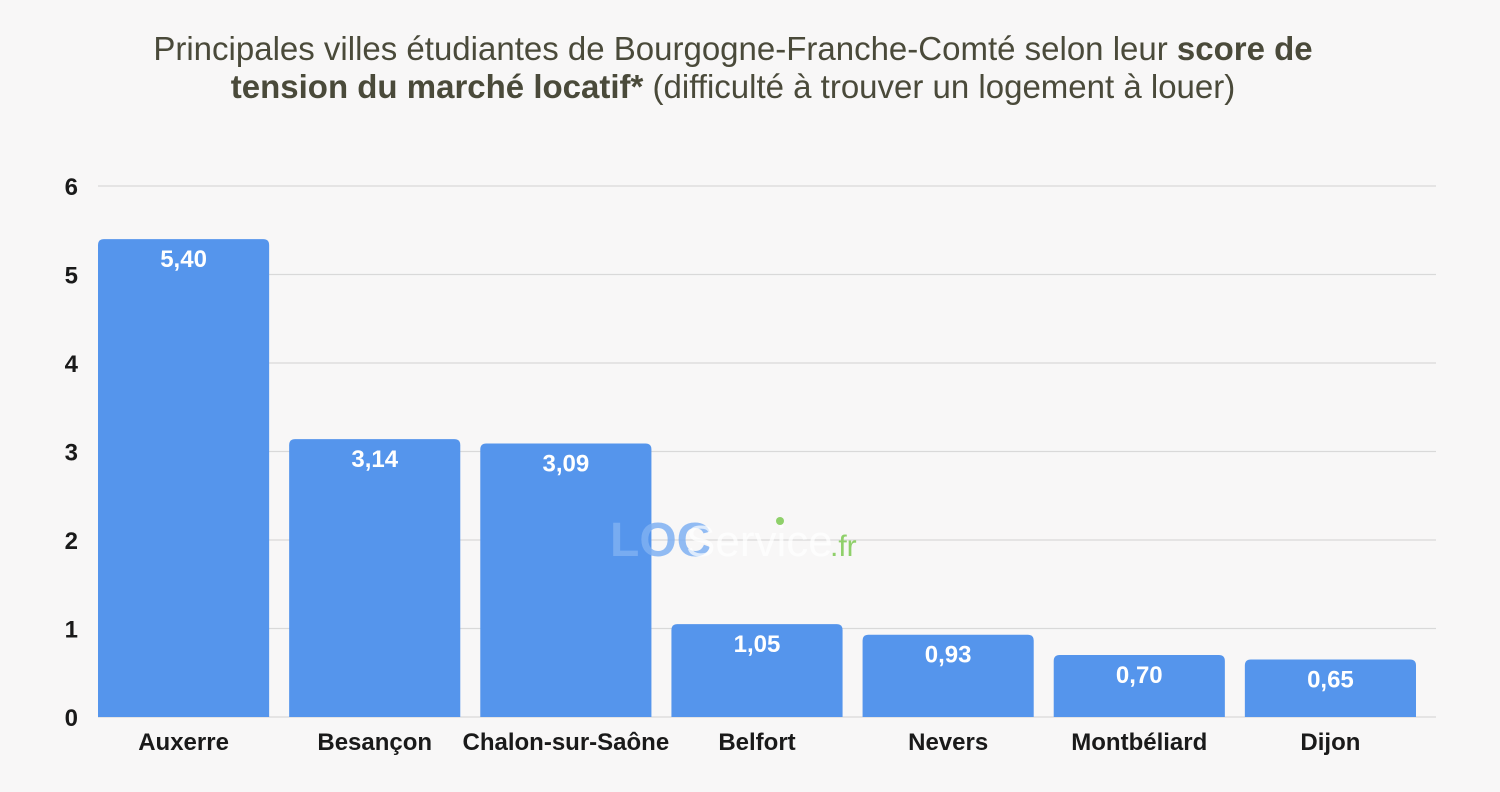 The height and width of the screenshot is (792, 1500). What do you see at coordinates (757, 644) in the screenshot?
I see `data-label: 1,05` at bounding box center [757, 644].